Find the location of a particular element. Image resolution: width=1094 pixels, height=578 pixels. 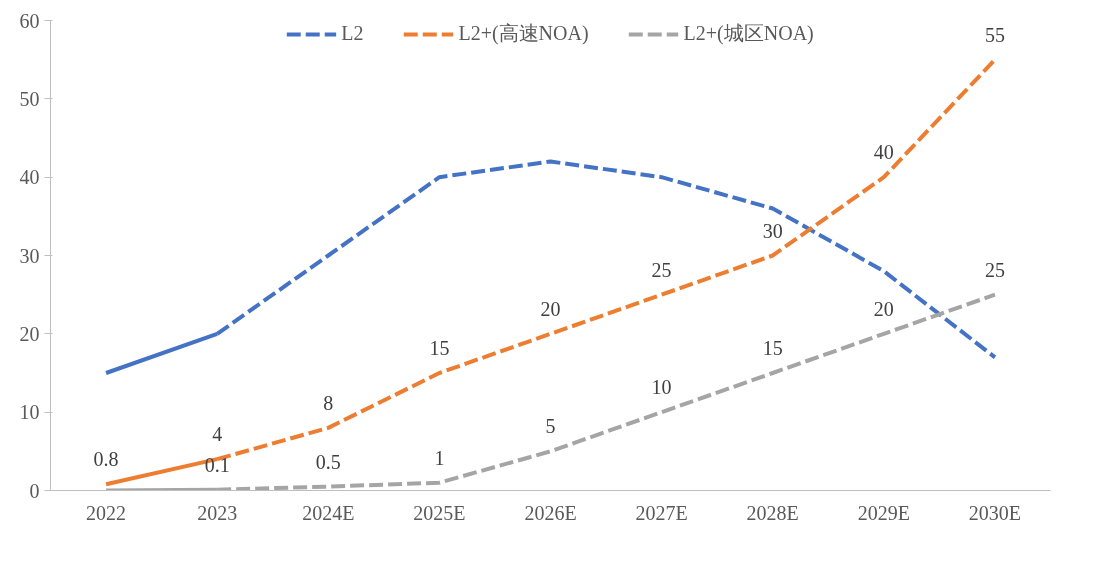

x-tick-label: 2028E is located at coordinates (772, 512).